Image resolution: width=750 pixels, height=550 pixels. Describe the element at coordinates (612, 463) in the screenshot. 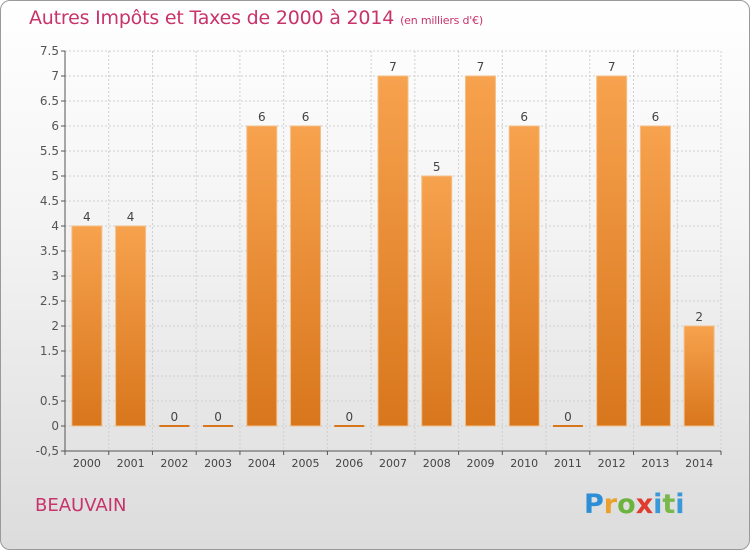

I see `x-tick-label: 2012` at that location.